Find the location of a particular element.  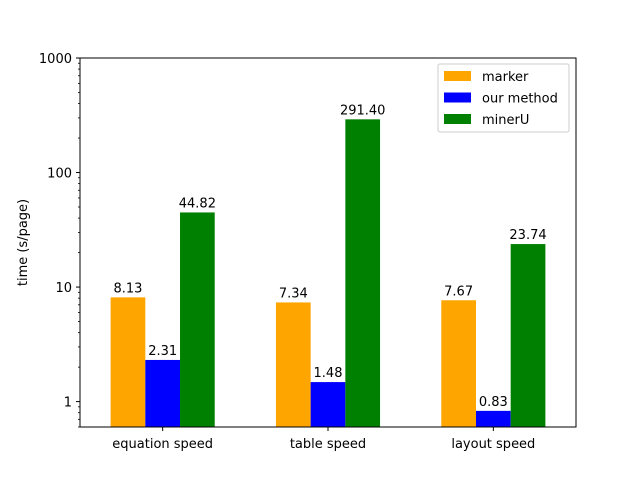

legend-label: minerU is located at coordinates (505, 120).